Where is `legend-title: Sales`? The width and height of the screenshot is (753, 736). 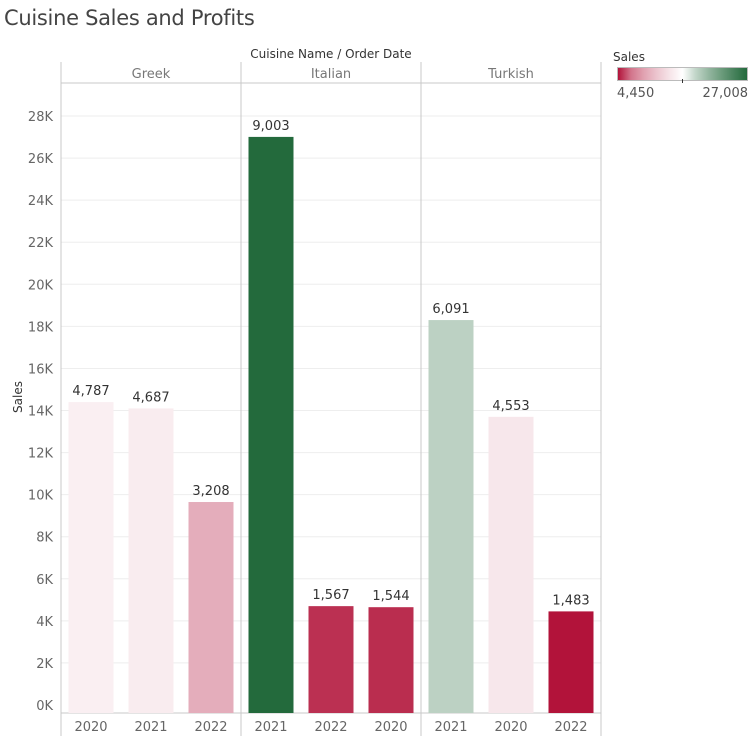
legend-title: Sales is located at coordinates (629, 57).